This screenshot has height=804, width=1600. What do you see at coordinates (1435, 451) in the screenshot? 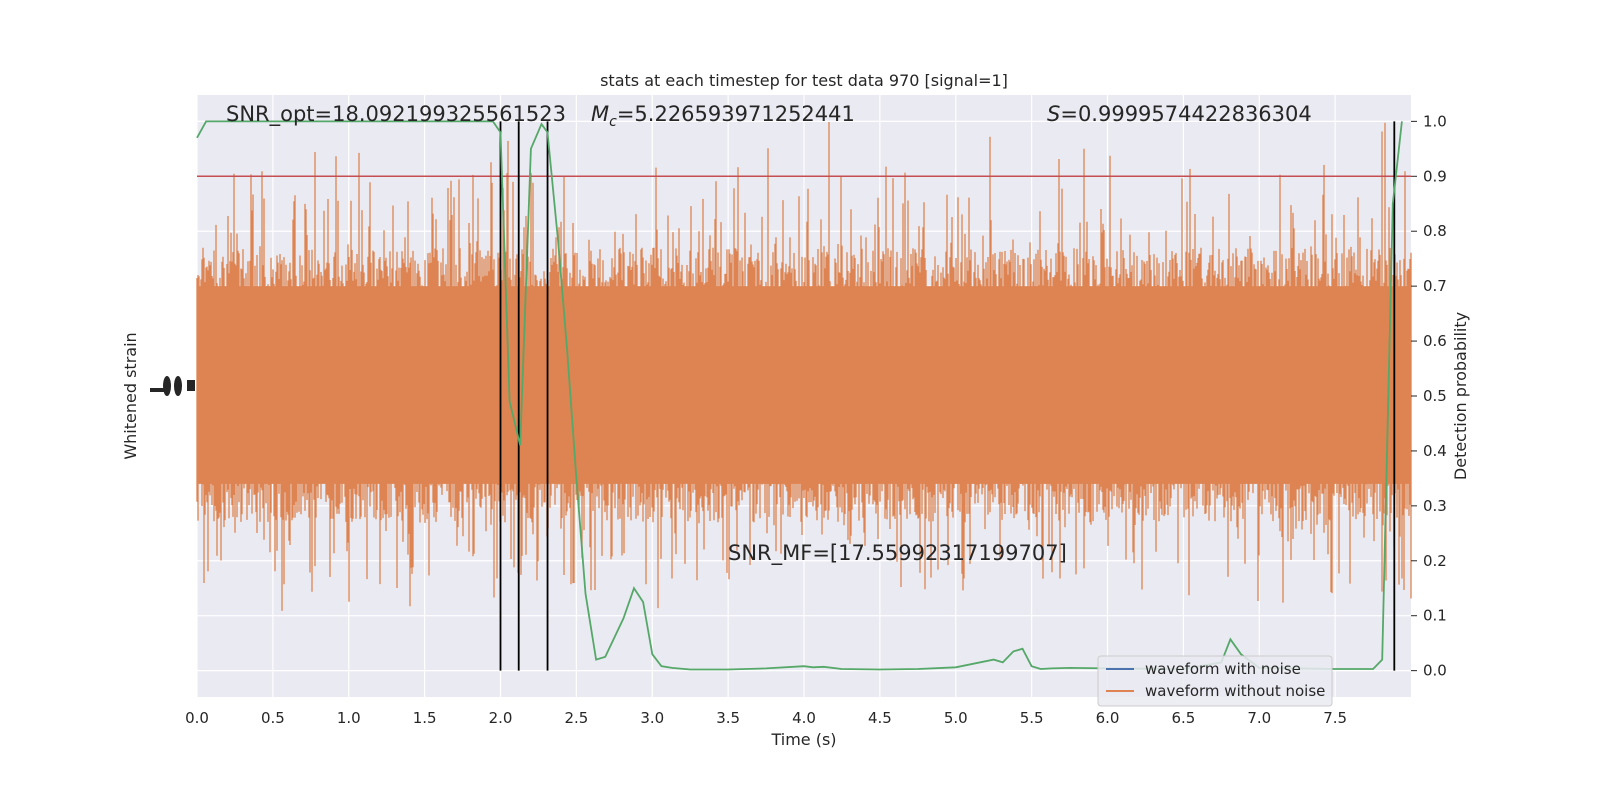
I see `y-tick-label-4: 0.4` at bounding box center [1435, 451].